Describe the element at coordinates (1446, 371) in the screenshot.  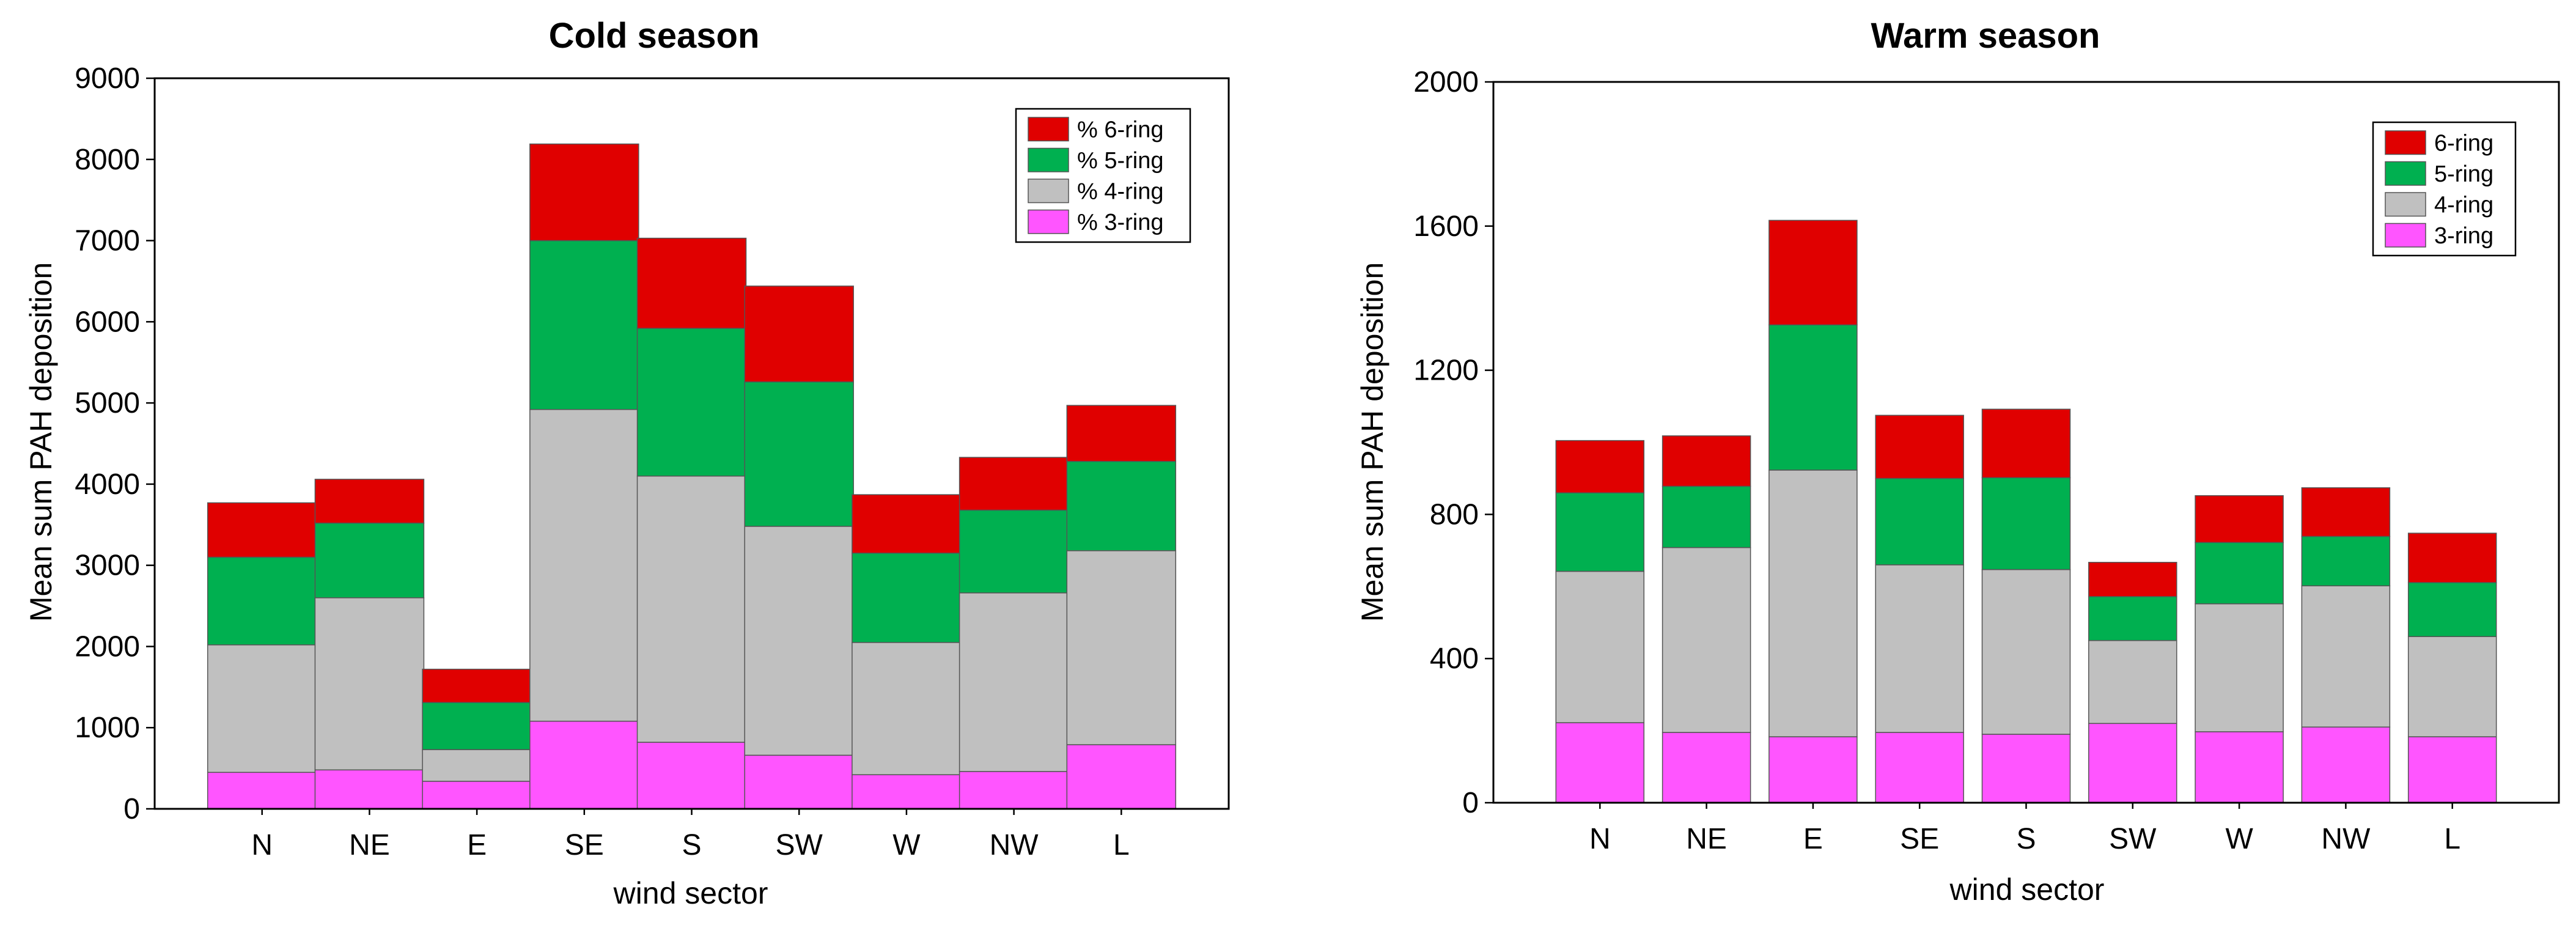
I see `y-tick-label: 1200` at that location.